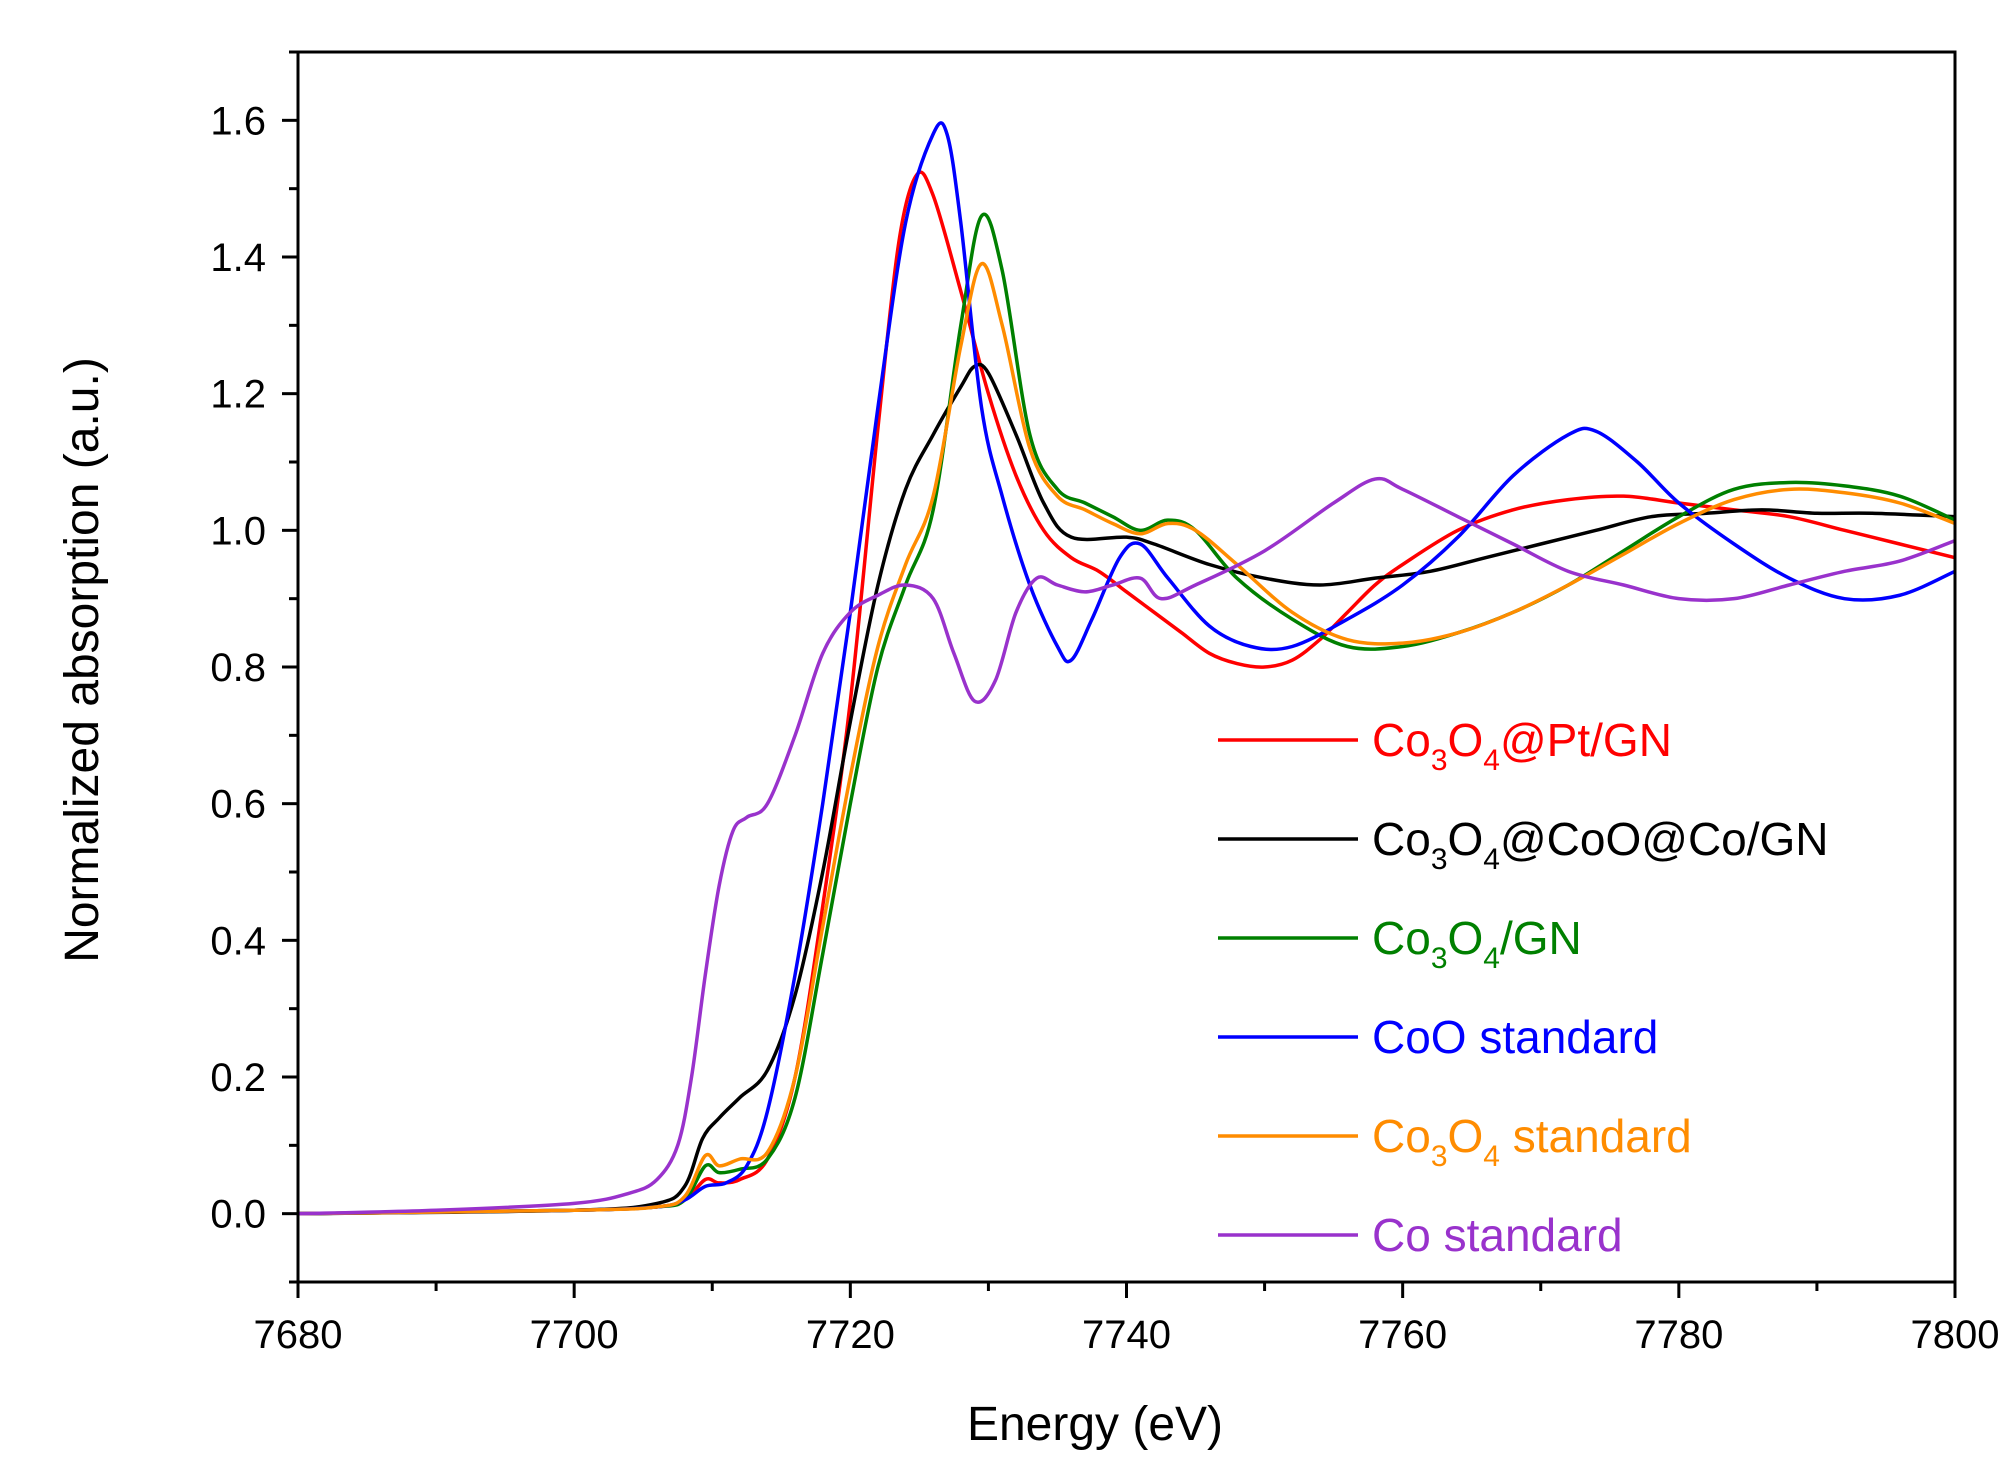 This screenshot has width=2012, height=1471. Describe the element at coordinates (1955, 1335) in the screenshot. I see `x-tick-label: 7800` at that location.